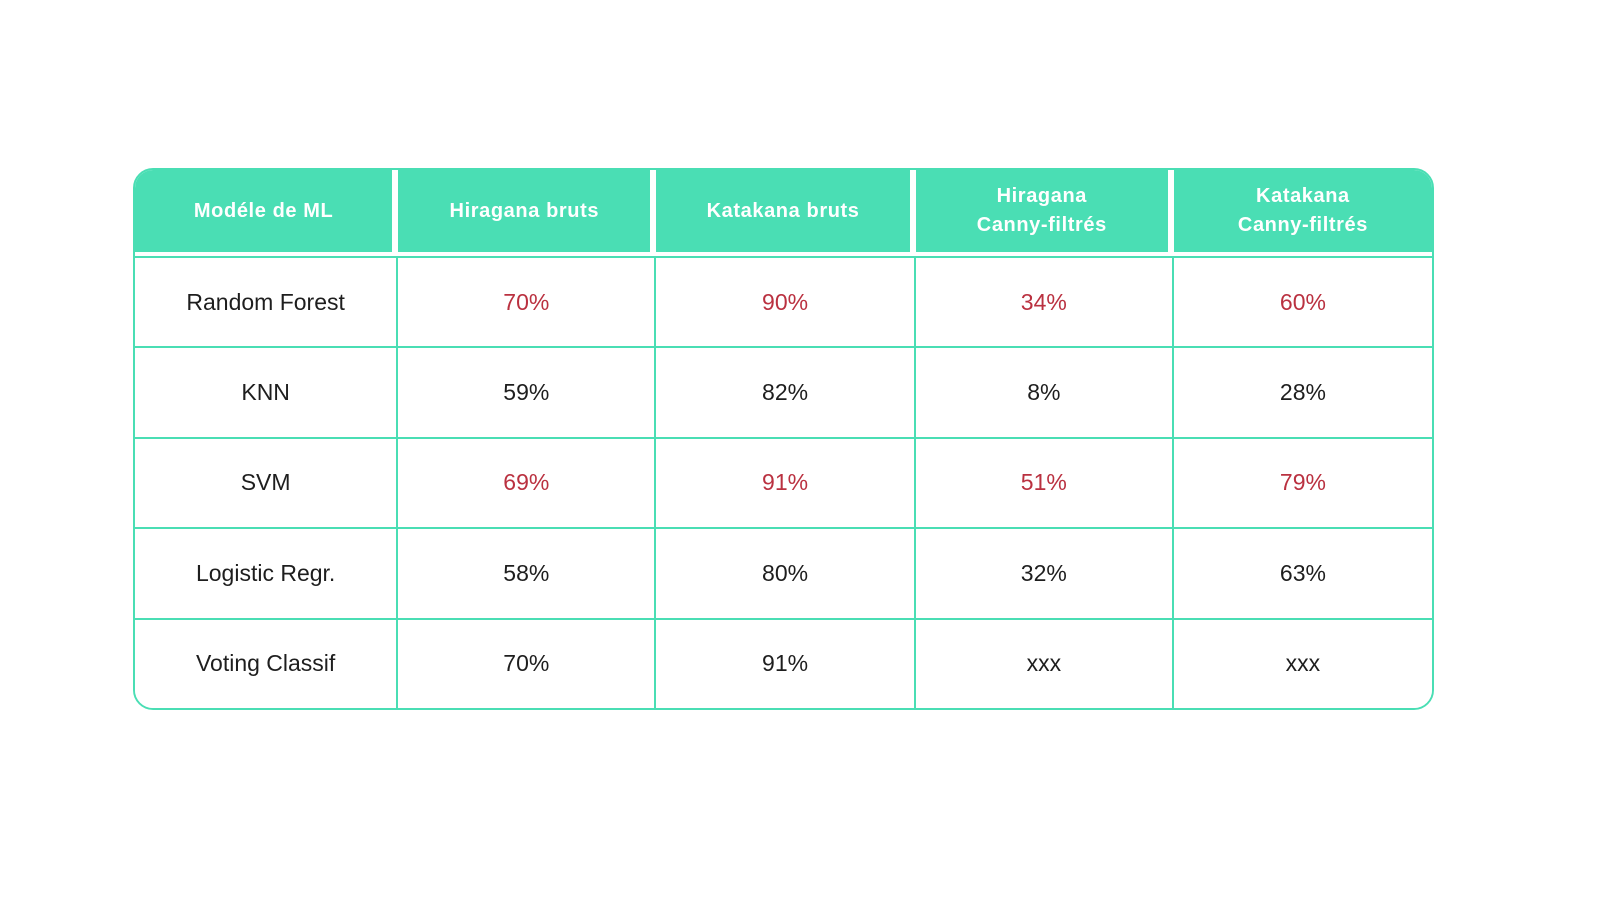  What do you see at coordinates (1044, 301) in the screenshot?
I see `value-cell: 34%` at bounding box center [1044, 301].